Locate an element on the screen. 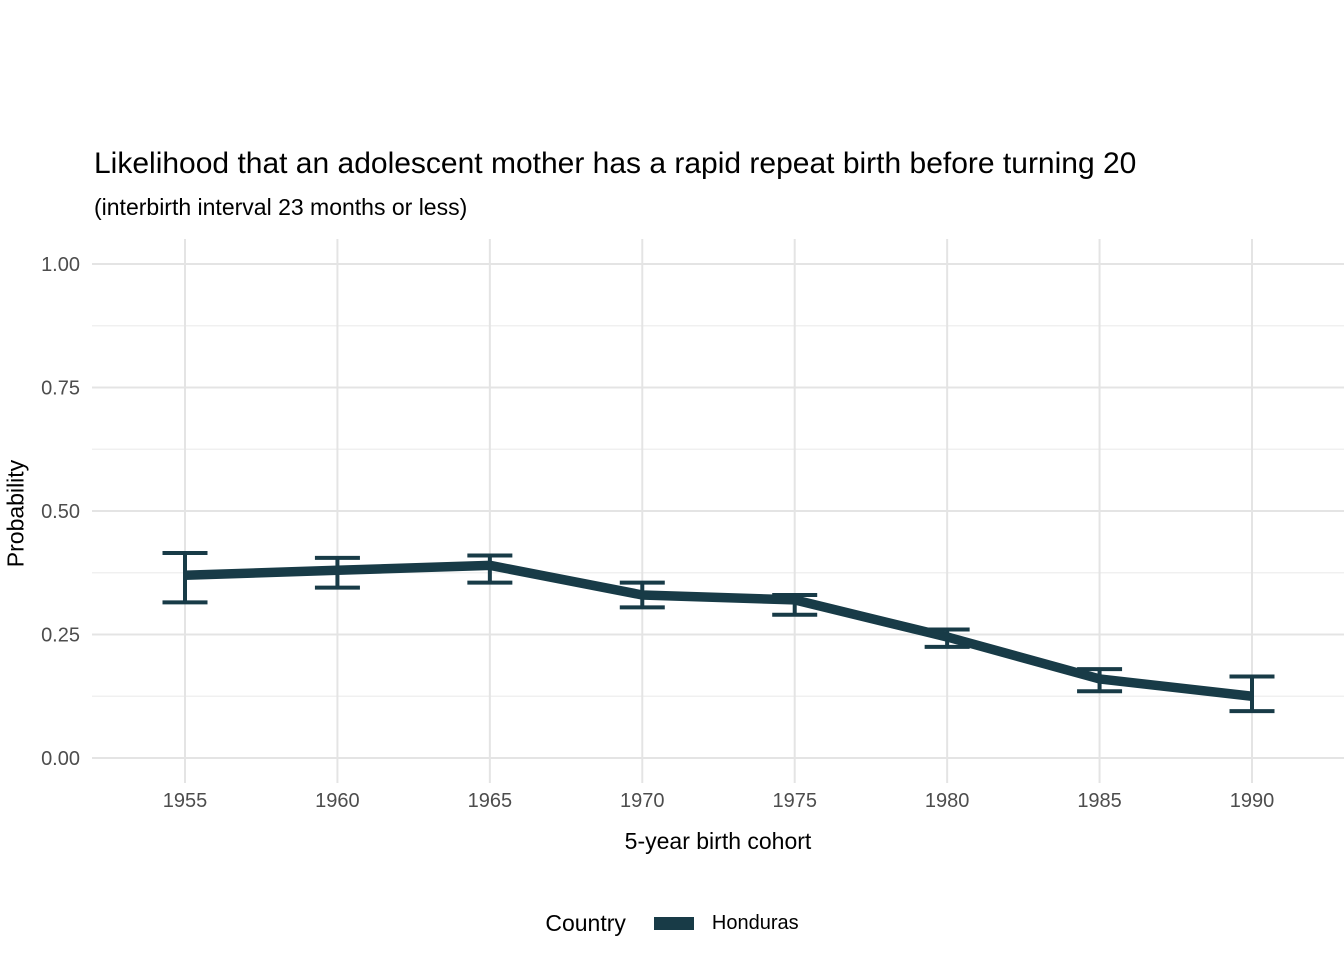  x-axis-title: 5-year birth cohort is located at coordinates (718, 841).